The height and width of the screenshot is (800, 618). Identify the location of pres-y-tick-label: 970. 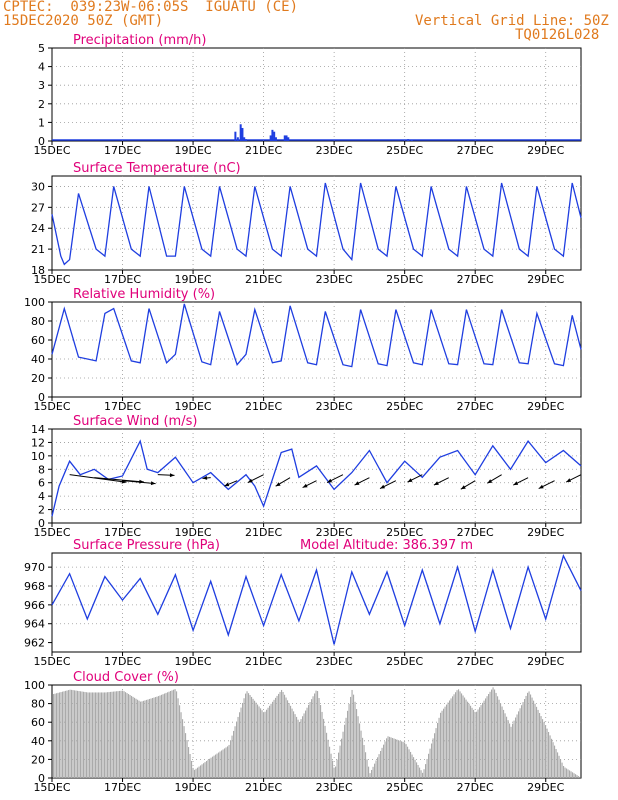
(34, 567).